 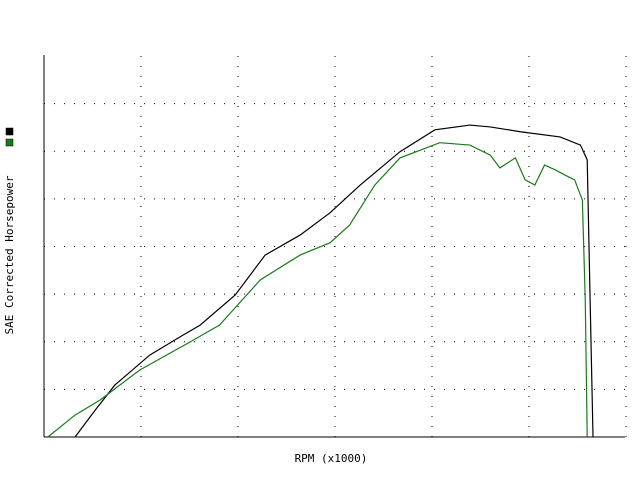 I want to click on y-axis-label: SAE Corrected Horsepower, so click(x=9, y=254).